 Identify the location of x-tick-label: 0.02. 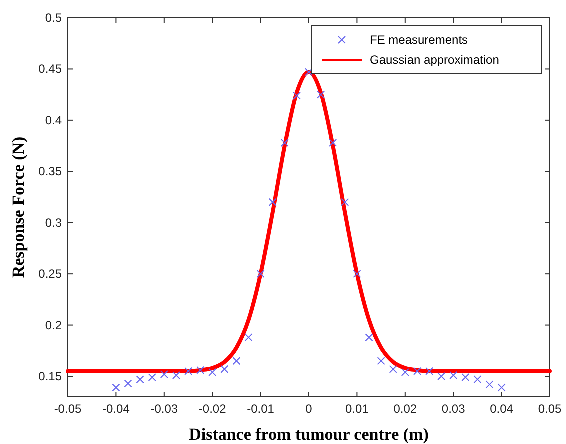
(406, 409).